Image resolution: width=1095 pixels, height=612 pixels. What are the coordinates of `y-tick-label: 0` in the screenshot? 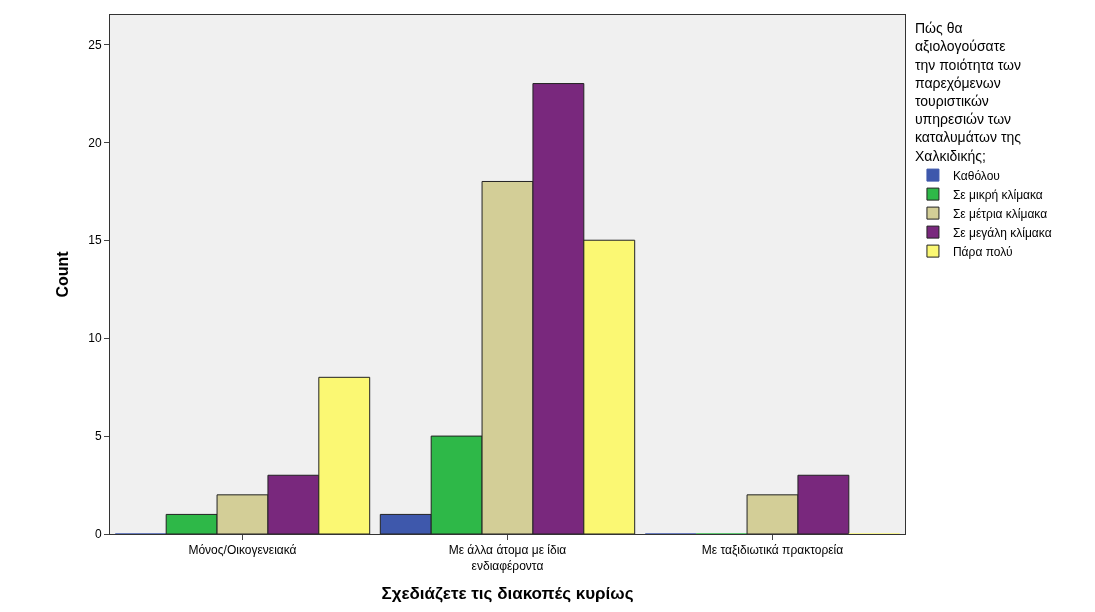 It's located at (98, 534).